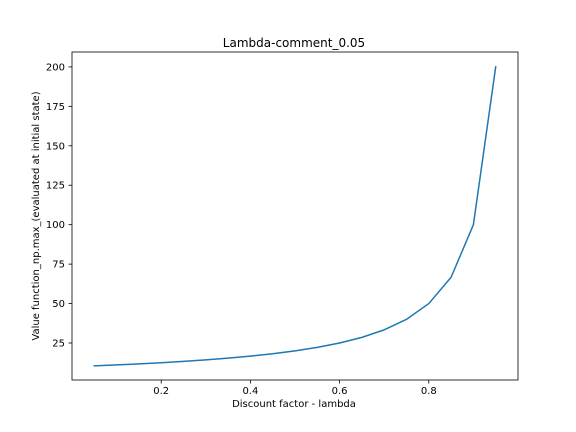 The image size is (576, 432). What do you see at coordinates (294, 43) in the screenshot?
I see `chart-title: Lambda-comment_0.05` at bounding box center [294, 43].